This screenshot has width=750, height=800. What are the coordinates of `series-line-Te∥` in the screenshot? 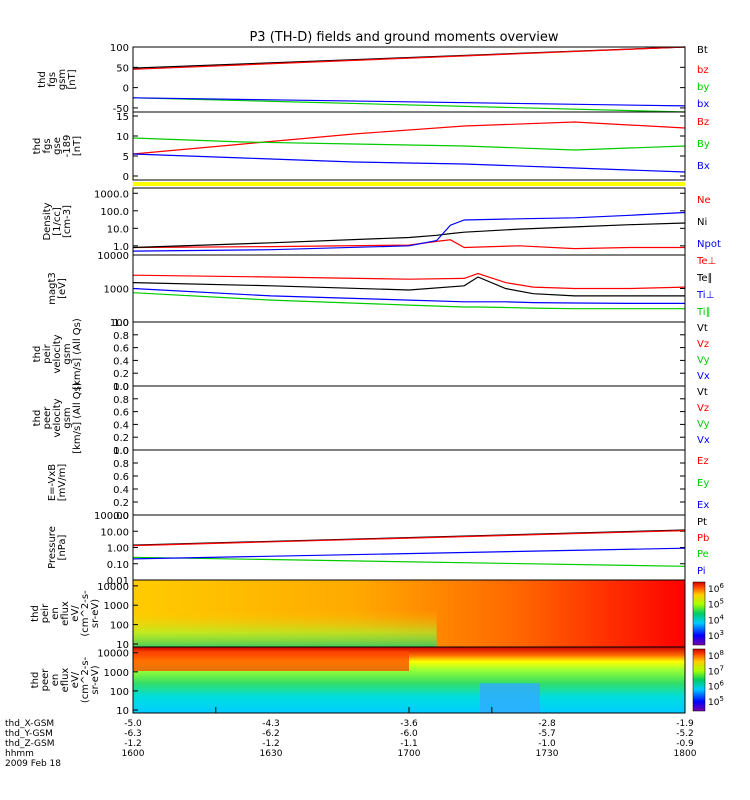 It's located at (408, 286).